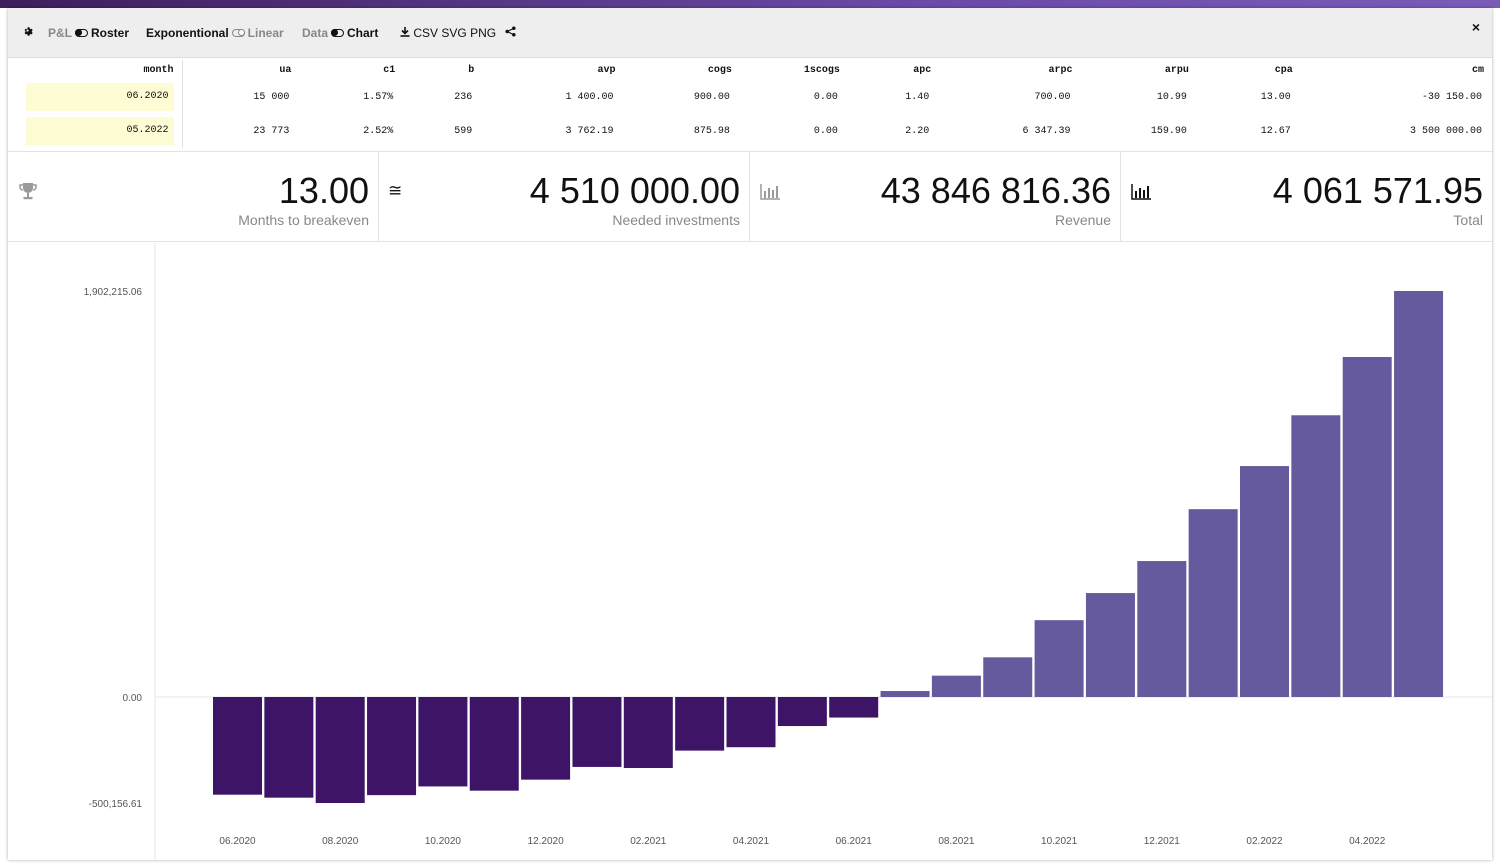  Describe the element at coordinates (454, 33) in the screenshot. I see `export-svg-button: SVG` at that location.